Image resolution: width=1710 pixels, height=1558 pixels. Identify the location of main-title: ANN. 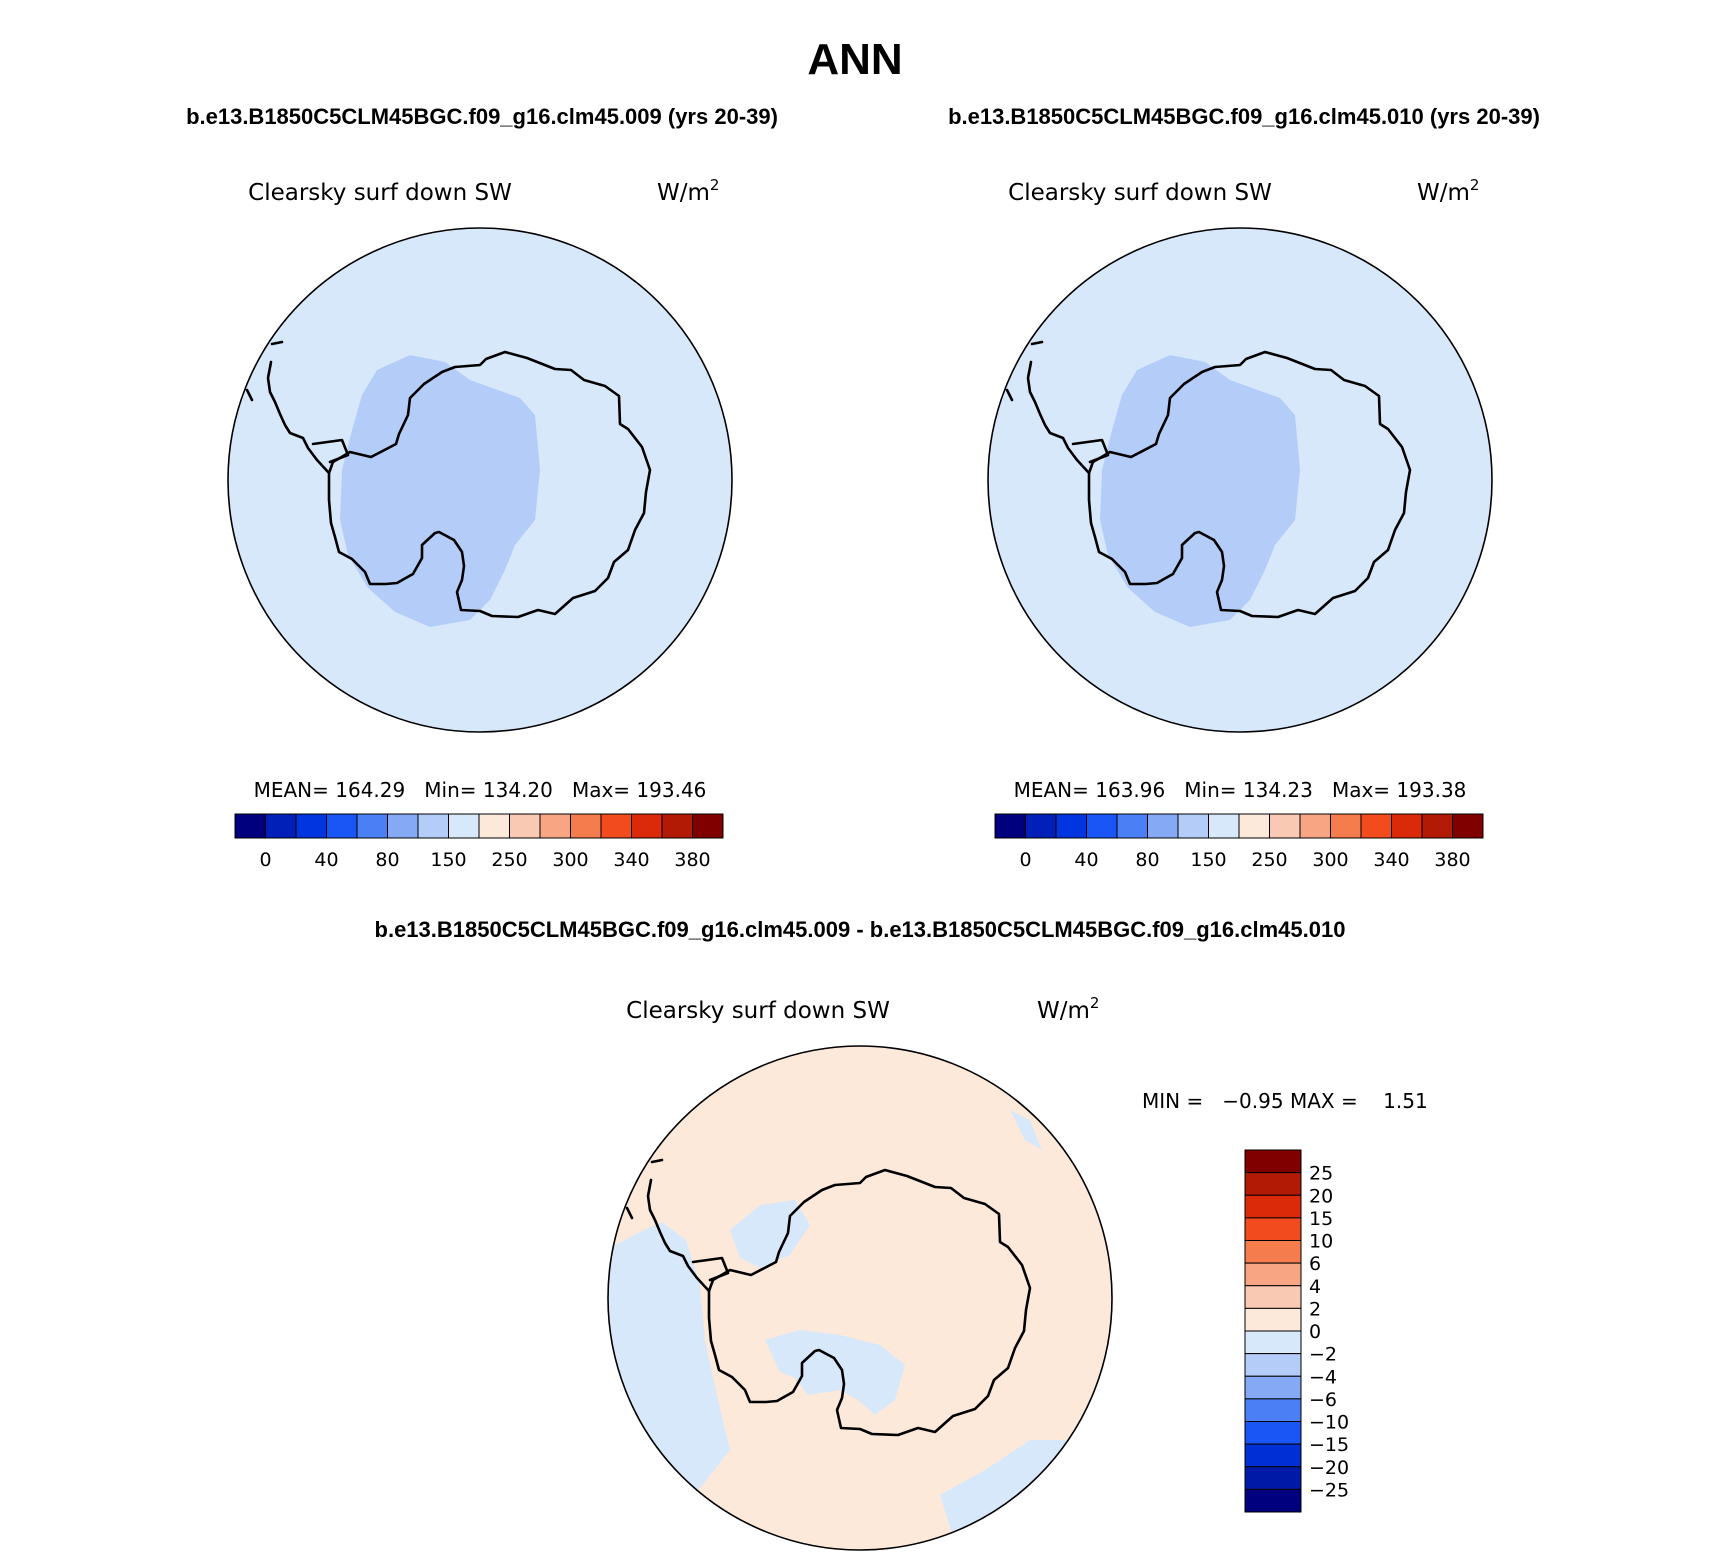
(854, 59).